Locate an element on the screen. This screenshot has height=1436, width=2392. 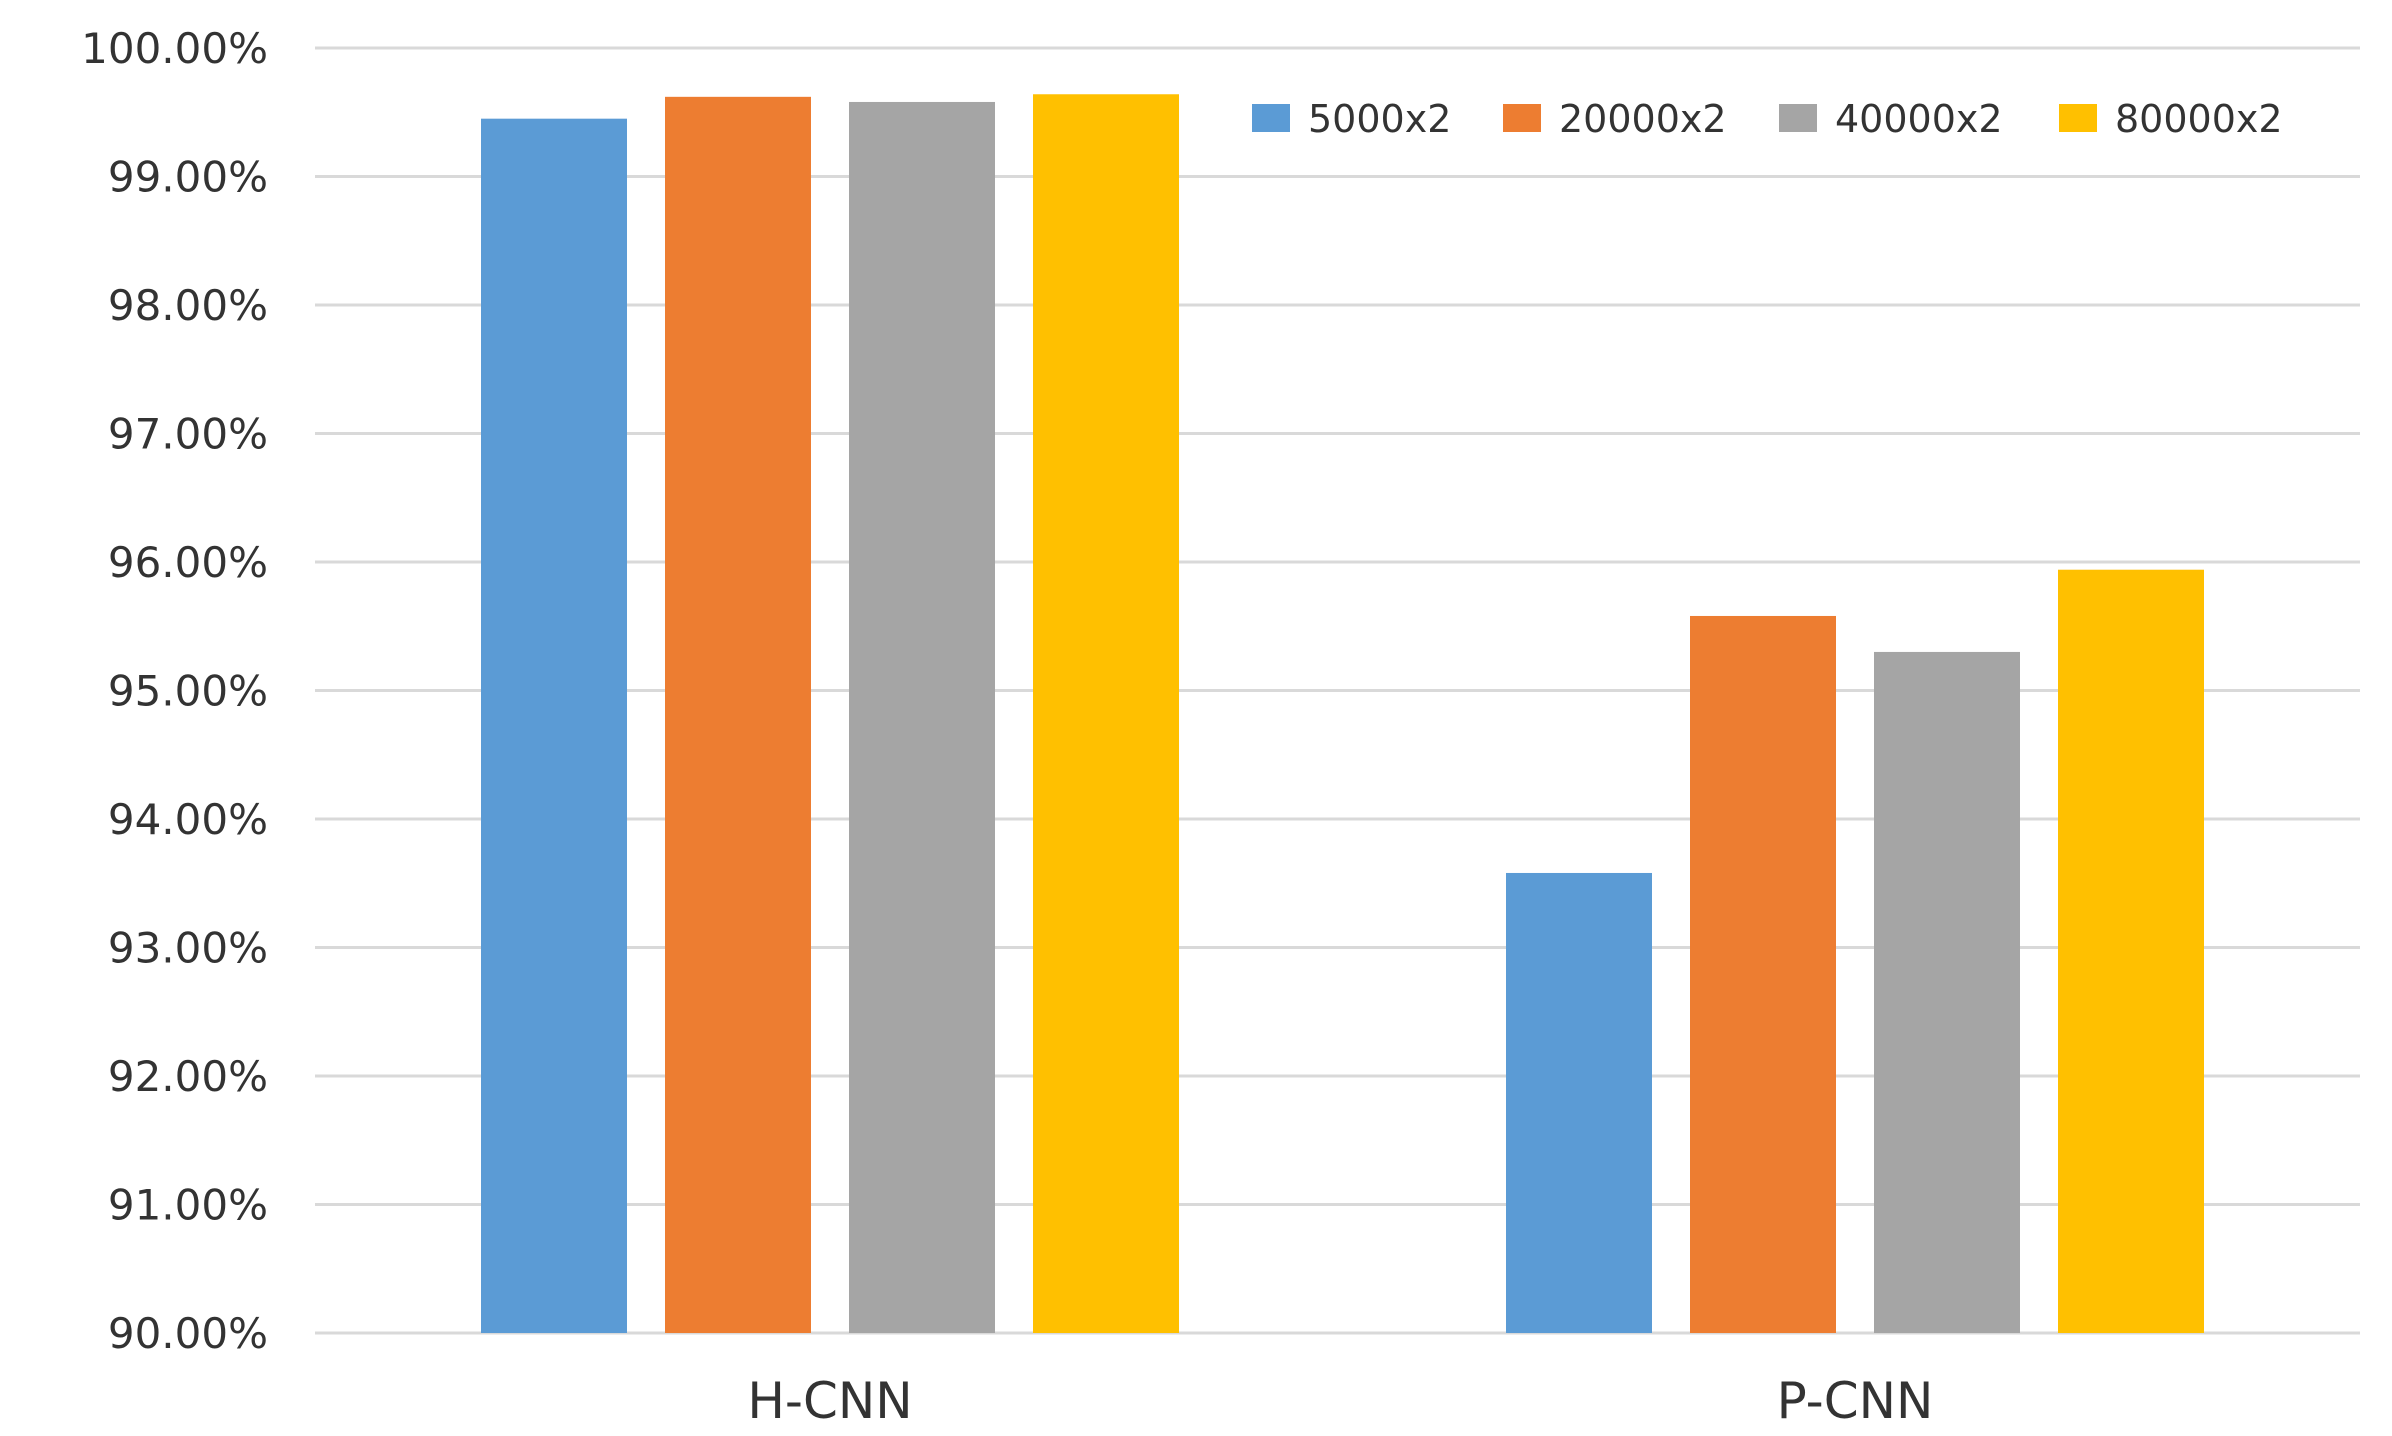
y-tick-label: 91.00% is located at coordinates (188, 1205).